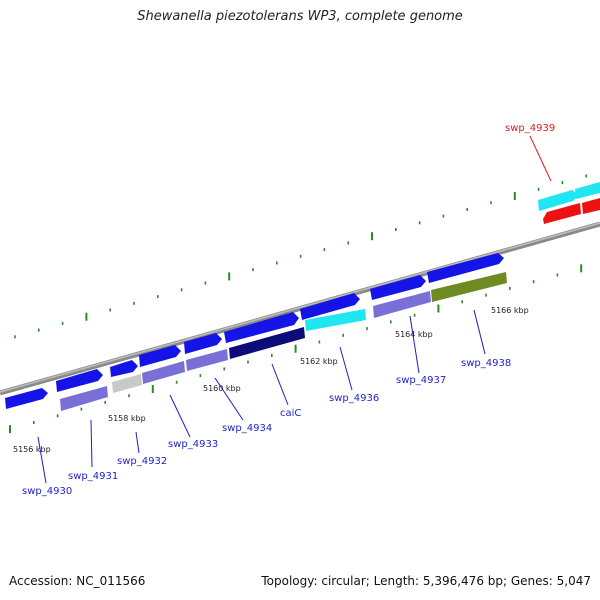 This screenshot has width=600, height=600. What do you see at coordinates (32, 449) in the screenshot?
I see `kbp-label: 5156 kbp` at bounding box center [32, 449].